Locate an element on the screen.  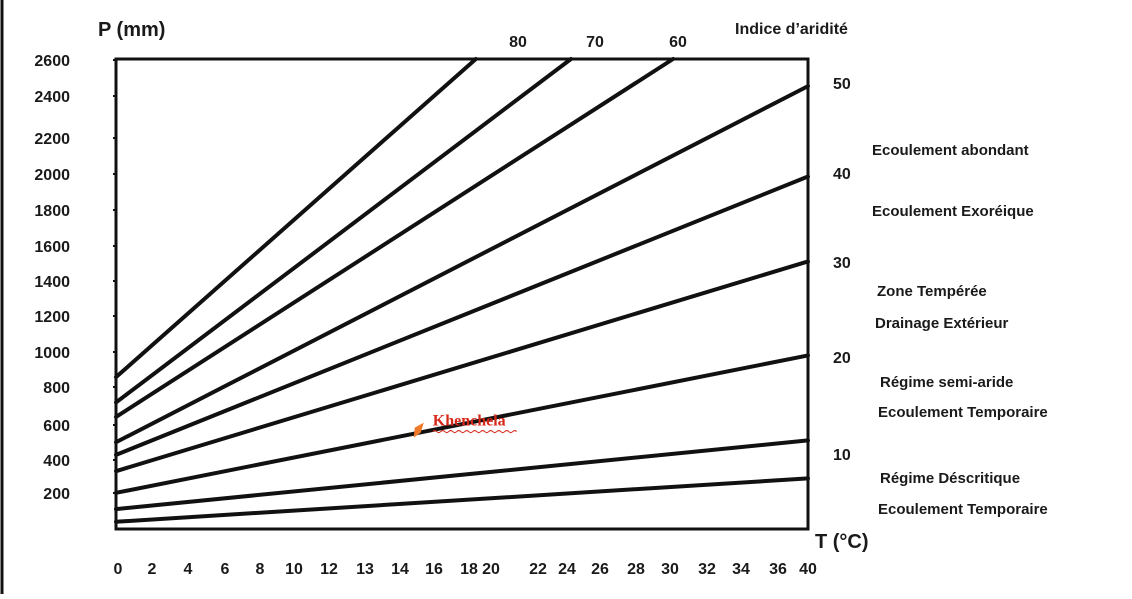
x-tick-label: 13 is located at coordinates (365, 569).